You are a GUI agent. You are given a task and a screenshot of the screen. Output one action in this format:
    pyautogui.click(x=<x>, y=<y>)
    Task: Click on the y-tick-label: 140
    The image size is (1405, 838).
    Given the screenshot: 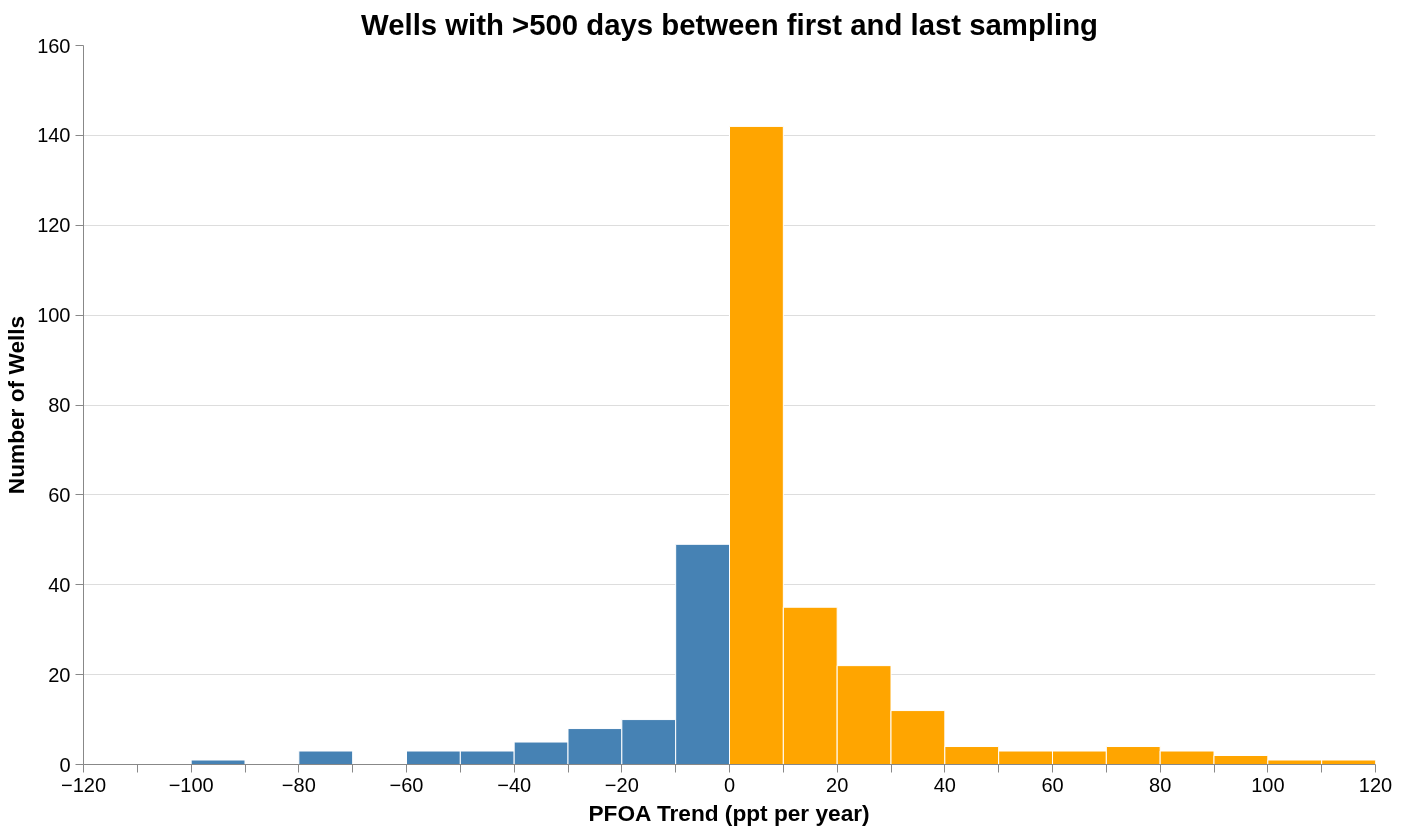 What is the action you would take?
    pyautogui.click(x=54, y=135)
    